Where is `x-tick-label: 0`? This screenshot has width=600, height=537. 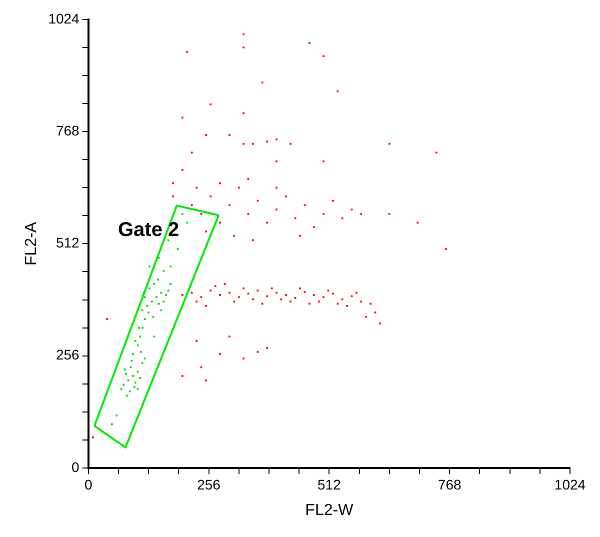 x-tick-label: 0 is located at coordinates (88, 484).